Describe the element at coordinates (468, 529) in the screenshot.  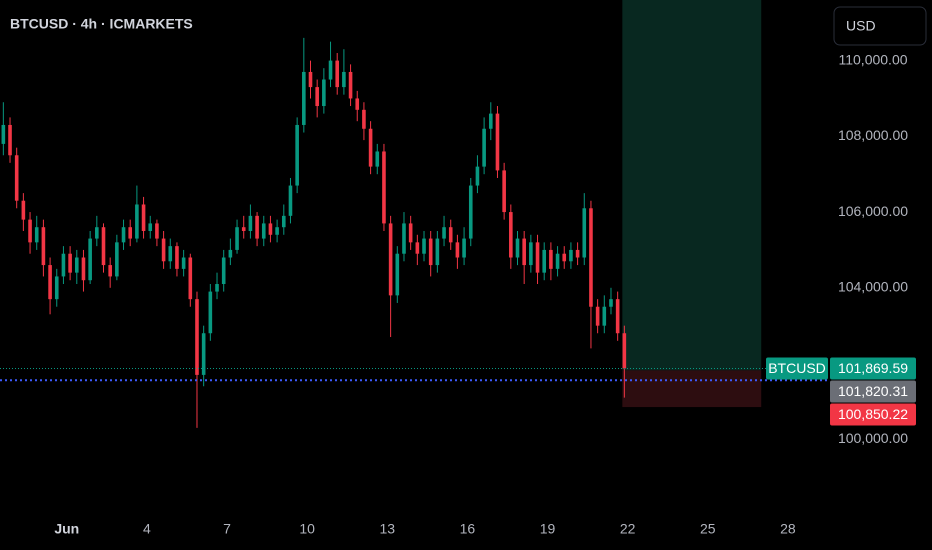
I see `x-tick-label: 16` at that location.